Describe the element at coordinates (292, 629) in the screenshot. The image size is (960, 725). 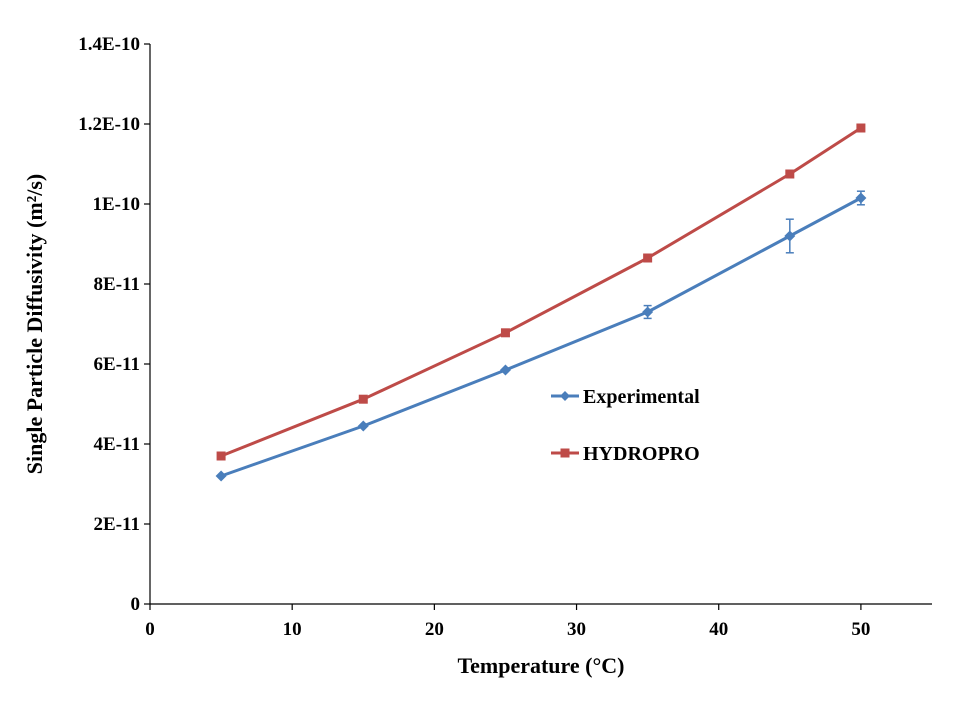
I see `x-tick-label: 10` at that location.